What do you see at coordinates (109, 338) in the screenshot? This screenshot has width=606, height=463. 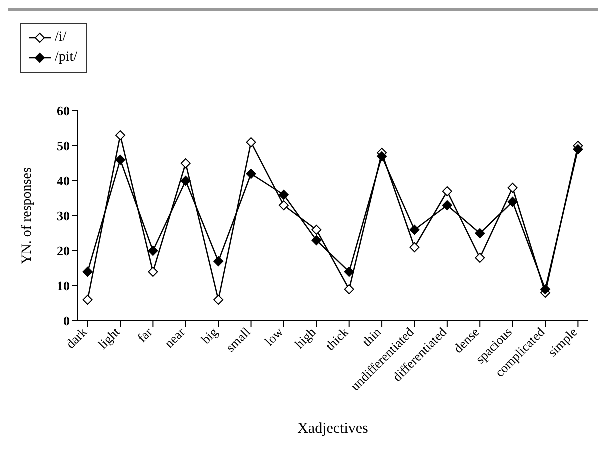 I see `x-tick-label: light` at bounding box center [109, 338].